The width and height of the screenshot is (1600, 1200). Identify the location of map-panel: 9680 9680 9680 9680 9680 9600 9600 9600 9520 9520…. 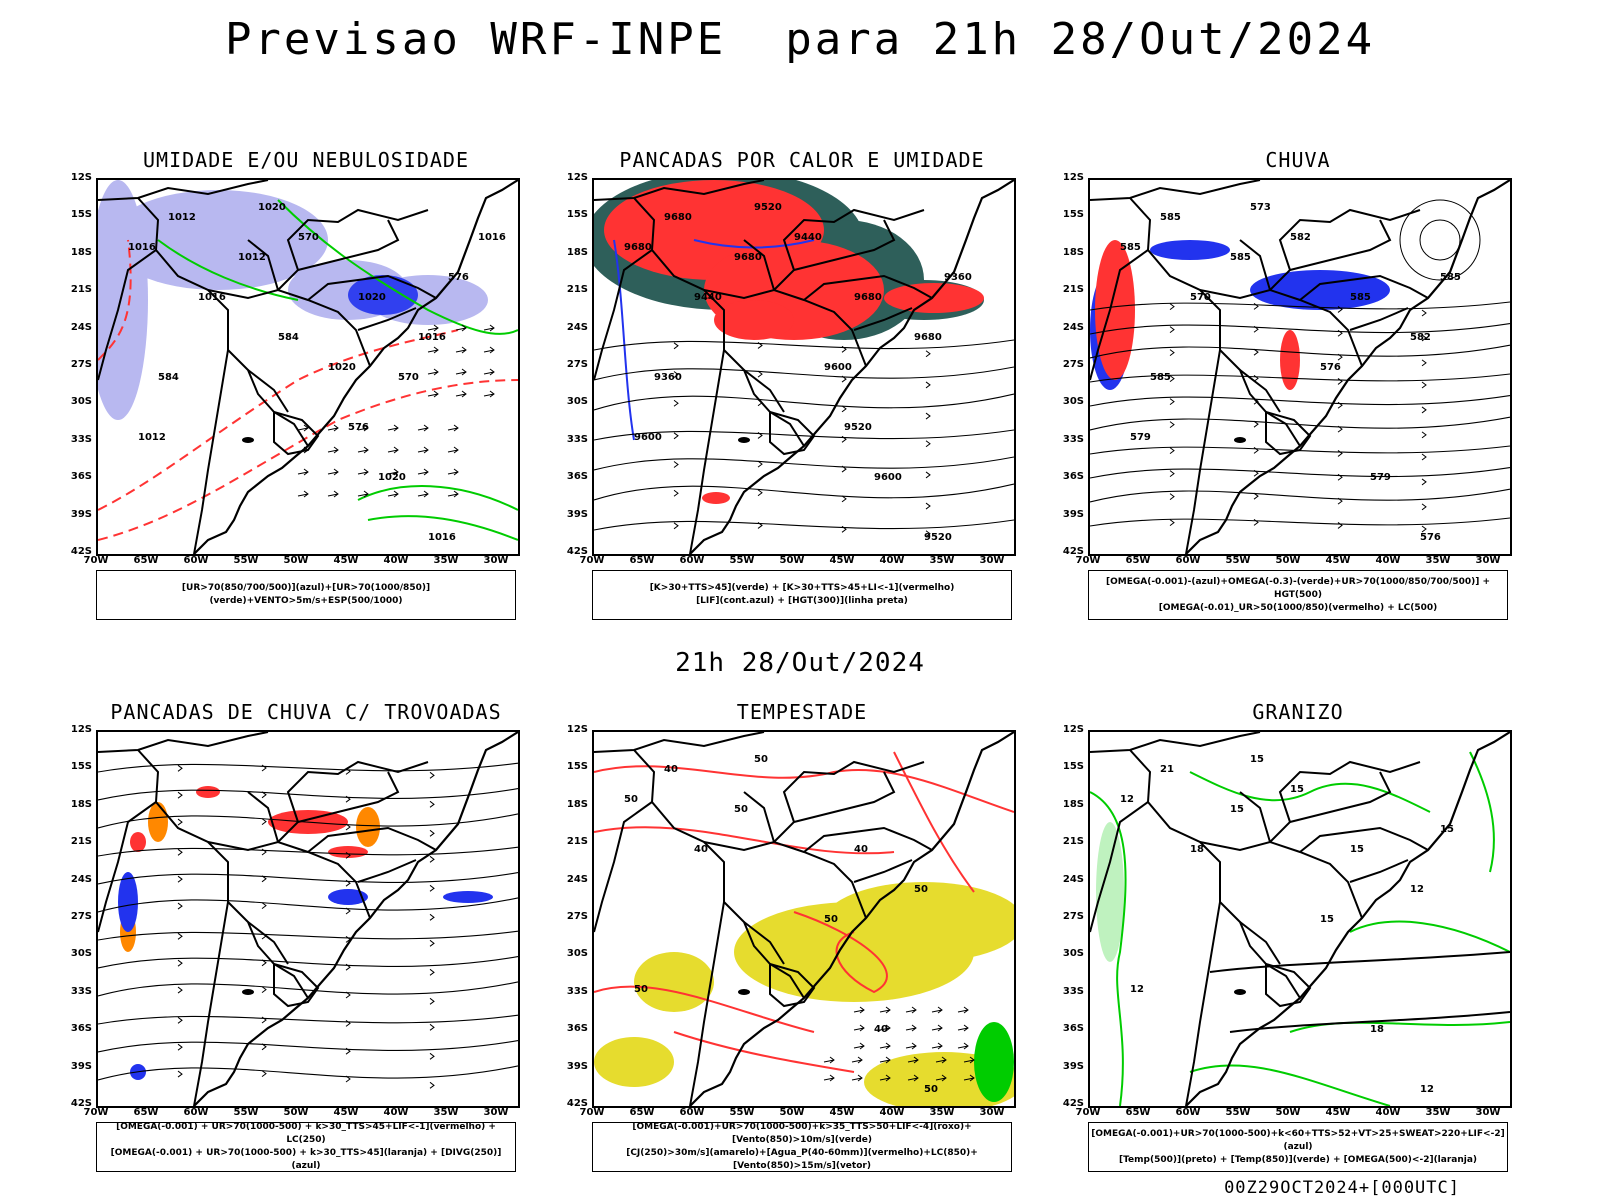
(804, 367).